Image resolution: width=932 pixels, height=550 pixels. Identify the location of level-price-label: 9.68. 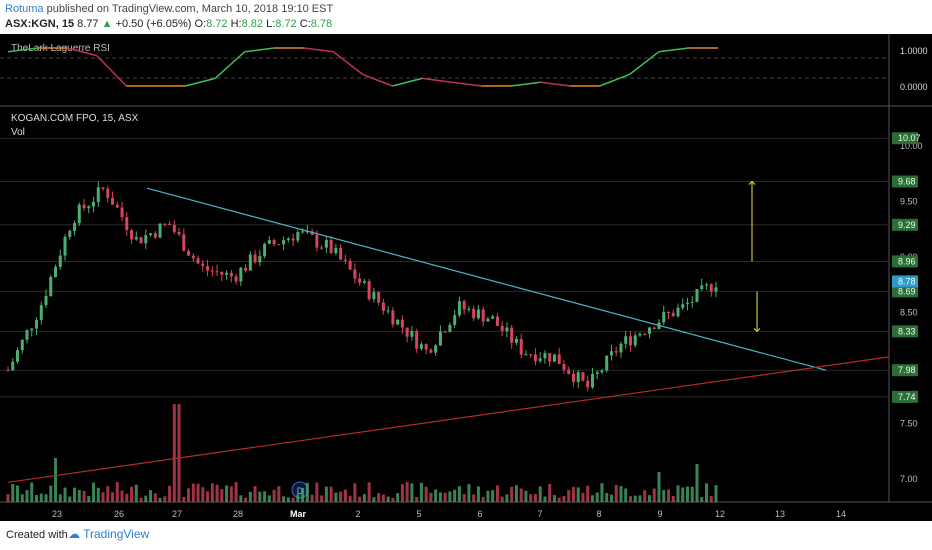
(907, 182).